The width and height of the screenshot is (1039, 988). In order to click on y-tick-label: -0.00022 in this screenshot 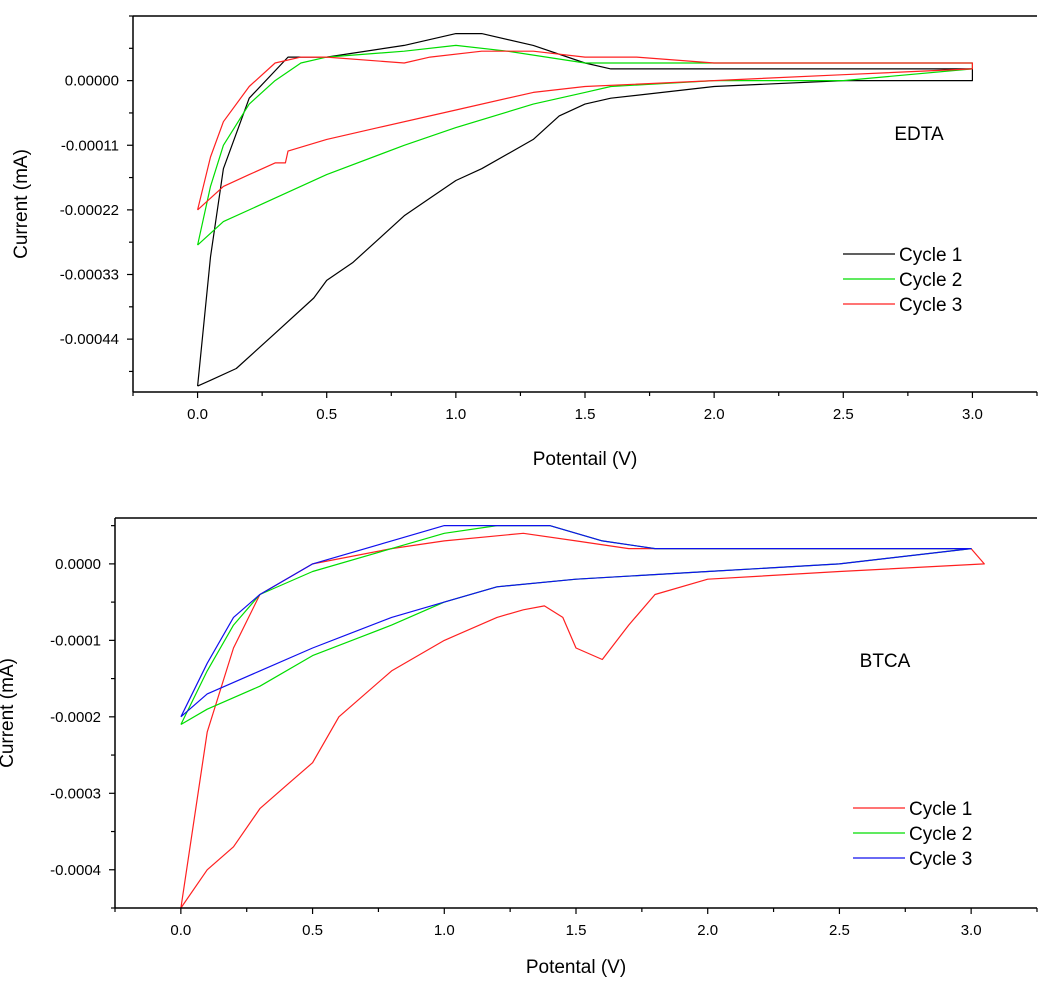, I will do `click(89, 210)`.